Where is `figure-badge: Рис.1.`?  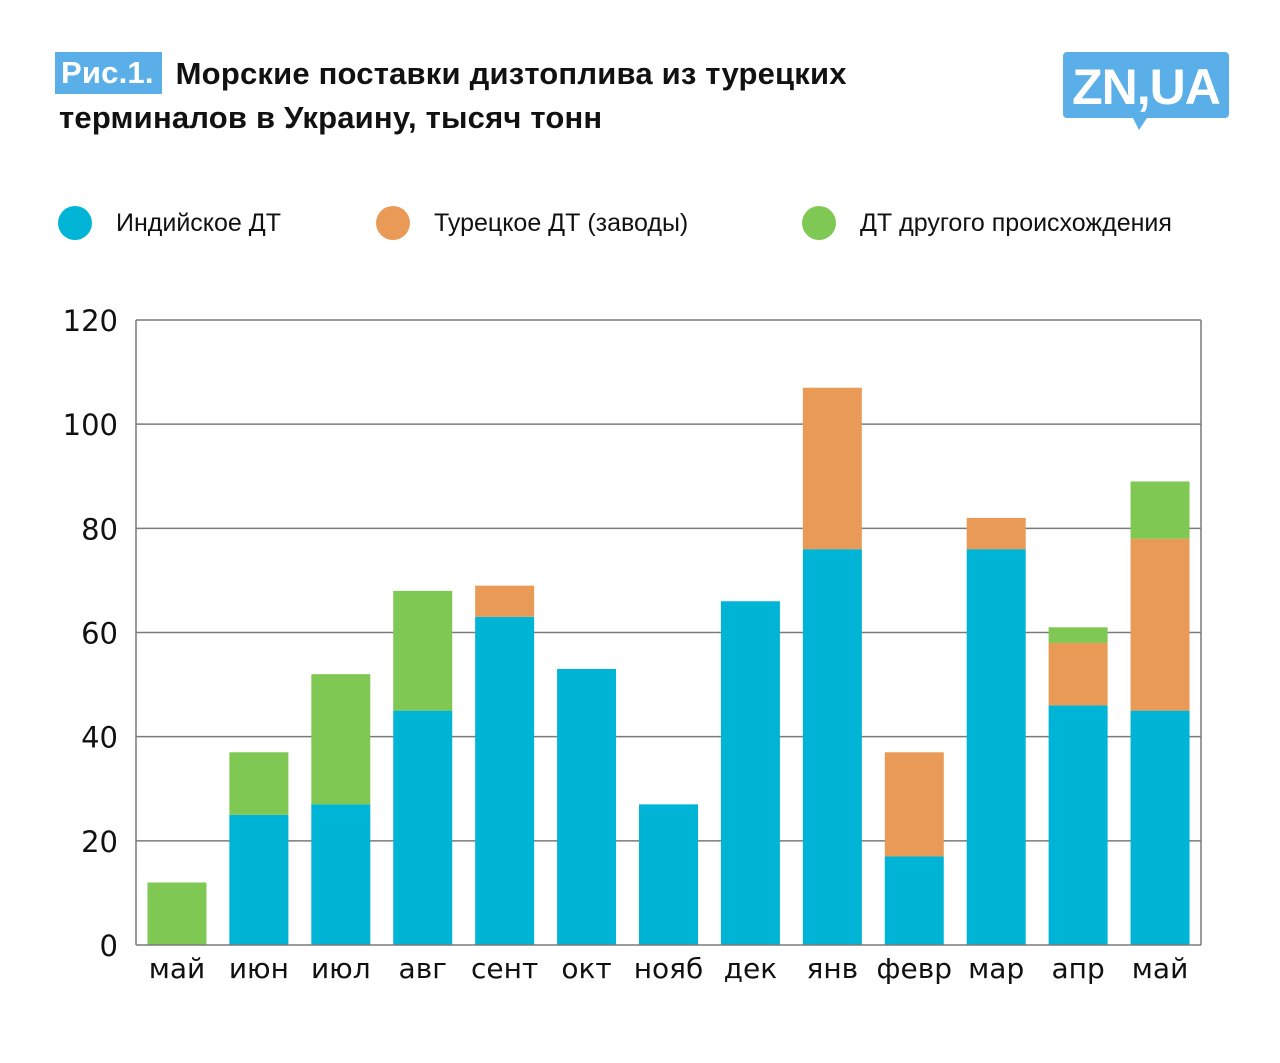 figure-badge: Рис.1. is located at coordinates (108, 73).